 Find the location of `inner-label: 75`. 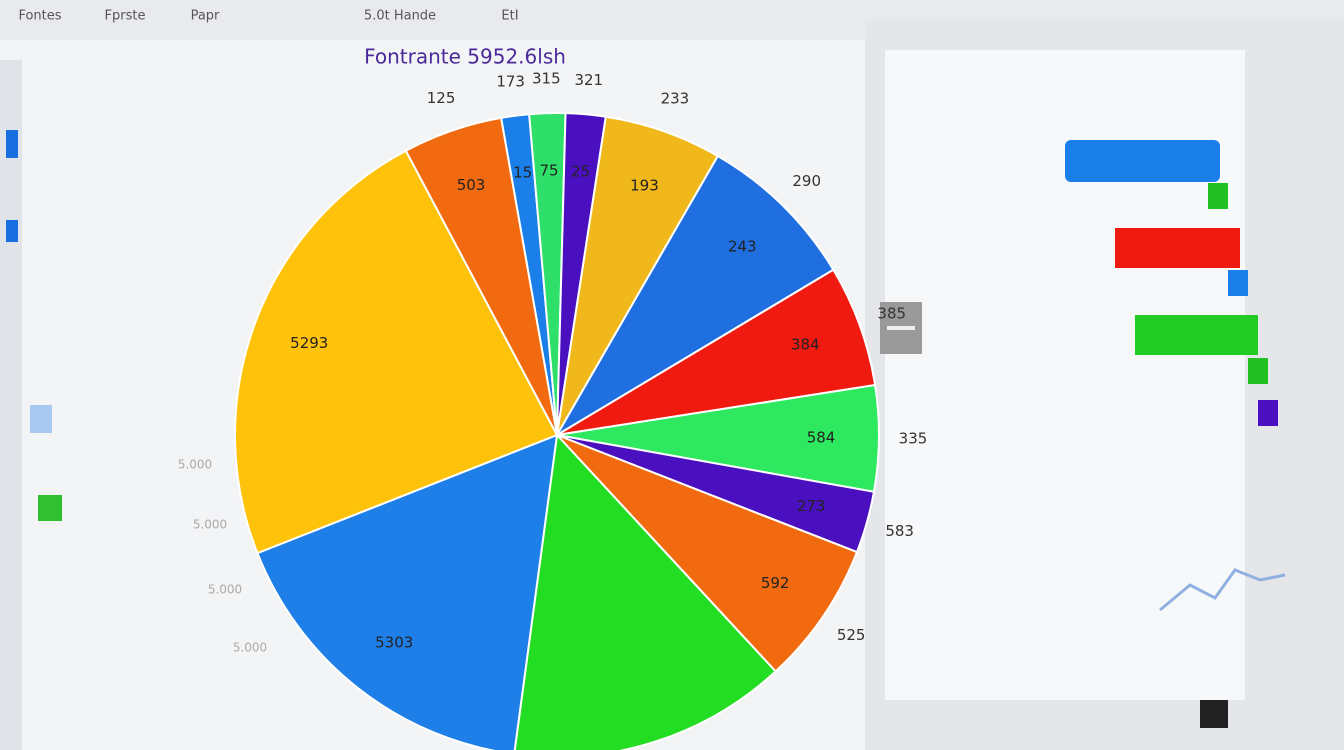

inner-label: 75 is located at coordinates (549, 171).